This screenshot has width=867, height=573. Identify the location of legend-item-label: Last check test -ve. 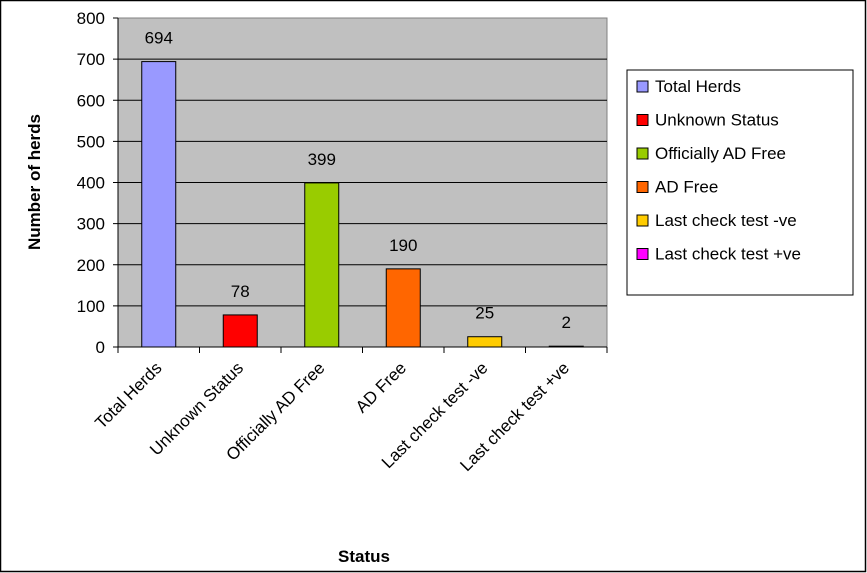
(726, 220).